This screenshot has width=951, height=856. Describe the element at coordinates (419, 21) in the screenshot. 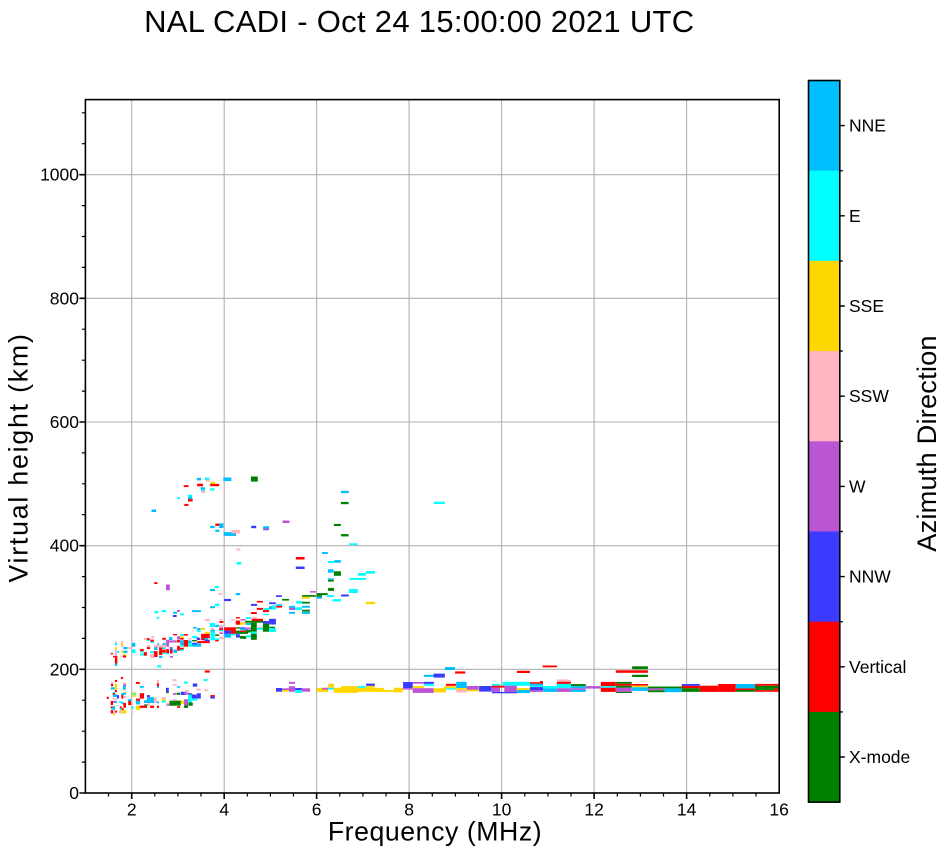

I see `svg-text:NAL CADI - Oct 24 15:00:00 202: NAL CADI - Oct 24 15:00:00 2021 UTC` at that location.